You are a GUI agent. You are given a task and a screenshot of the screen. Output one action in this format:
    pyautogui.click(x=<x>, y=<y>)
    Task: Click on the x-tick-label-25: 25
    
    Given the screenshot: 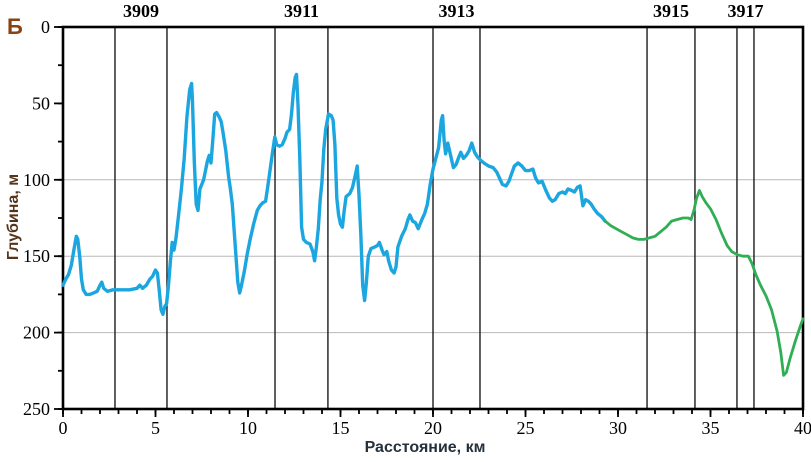 What is the action you would take?
    pyautogui.click(x=526, y=428)
    